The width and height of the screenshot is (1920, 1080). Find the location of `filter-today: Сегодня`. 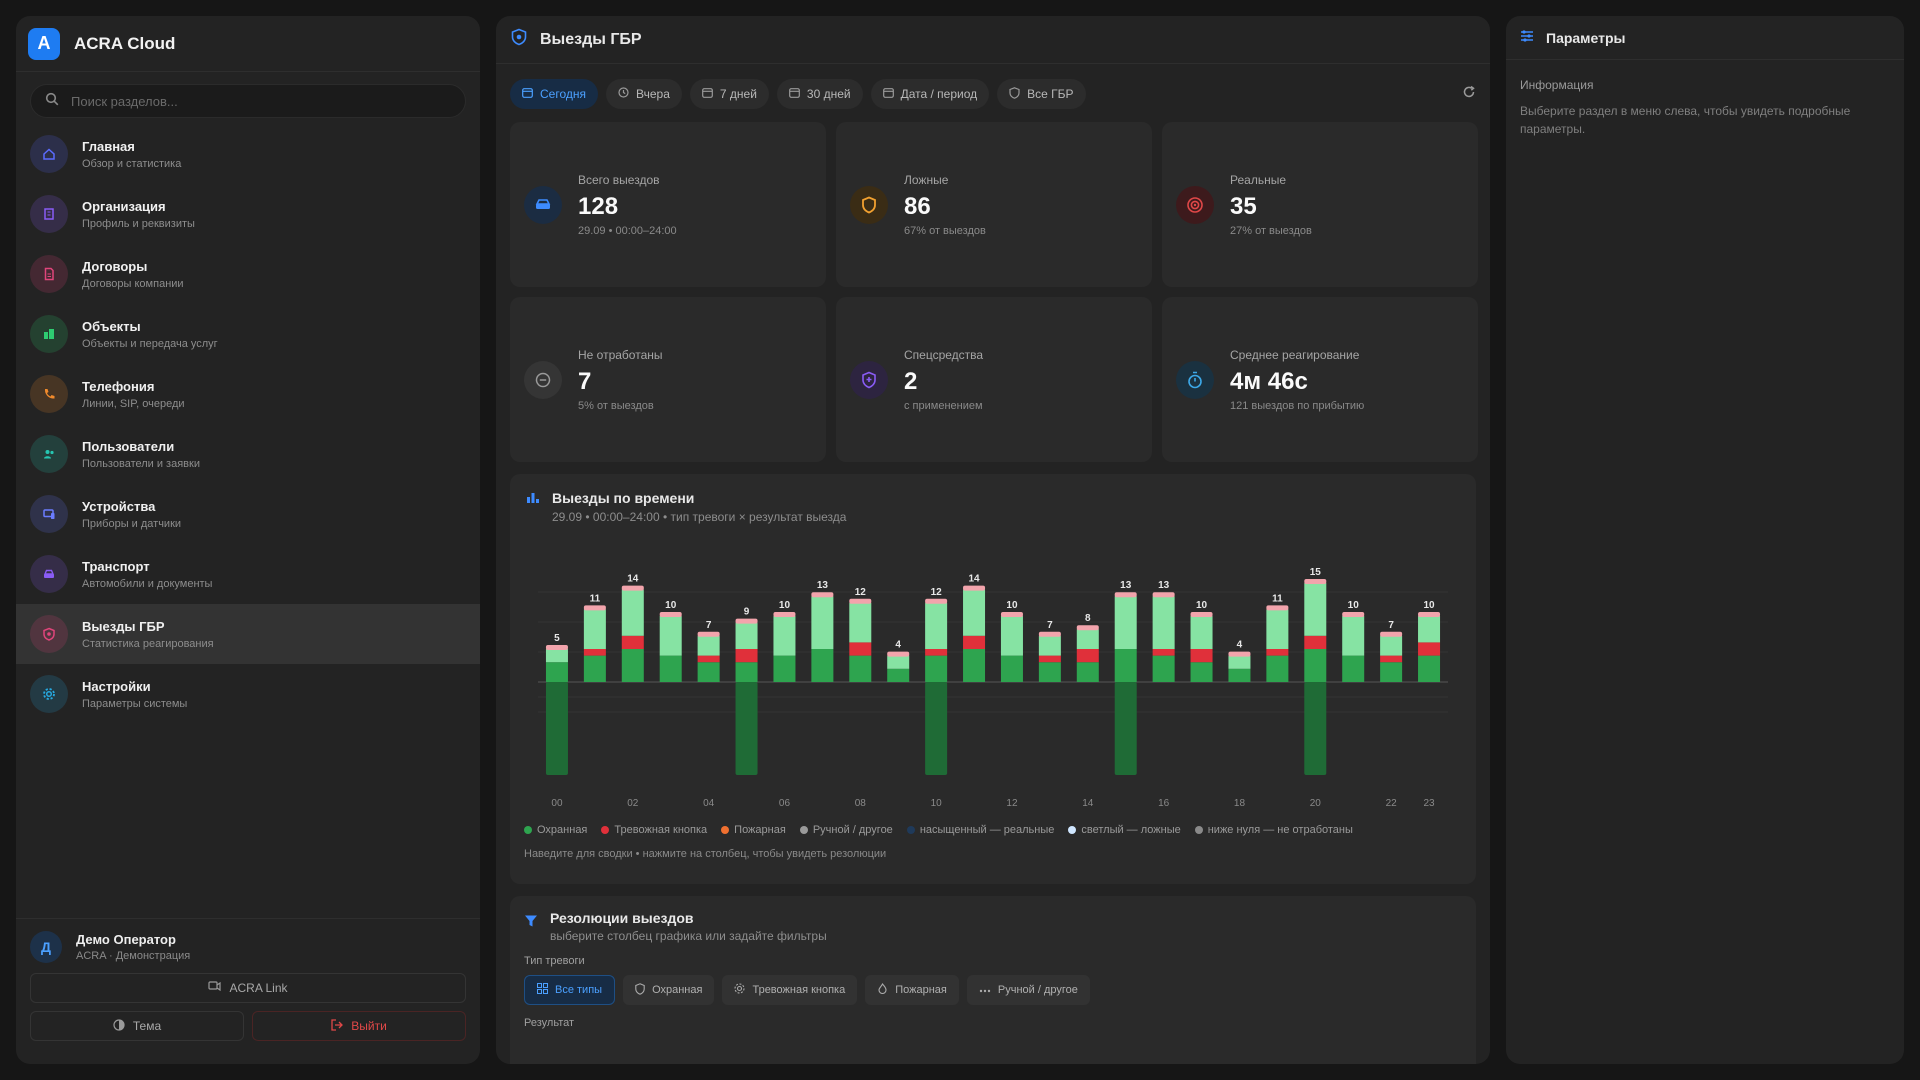

filter-today: Сегодня is located at coordinates (554, 94).